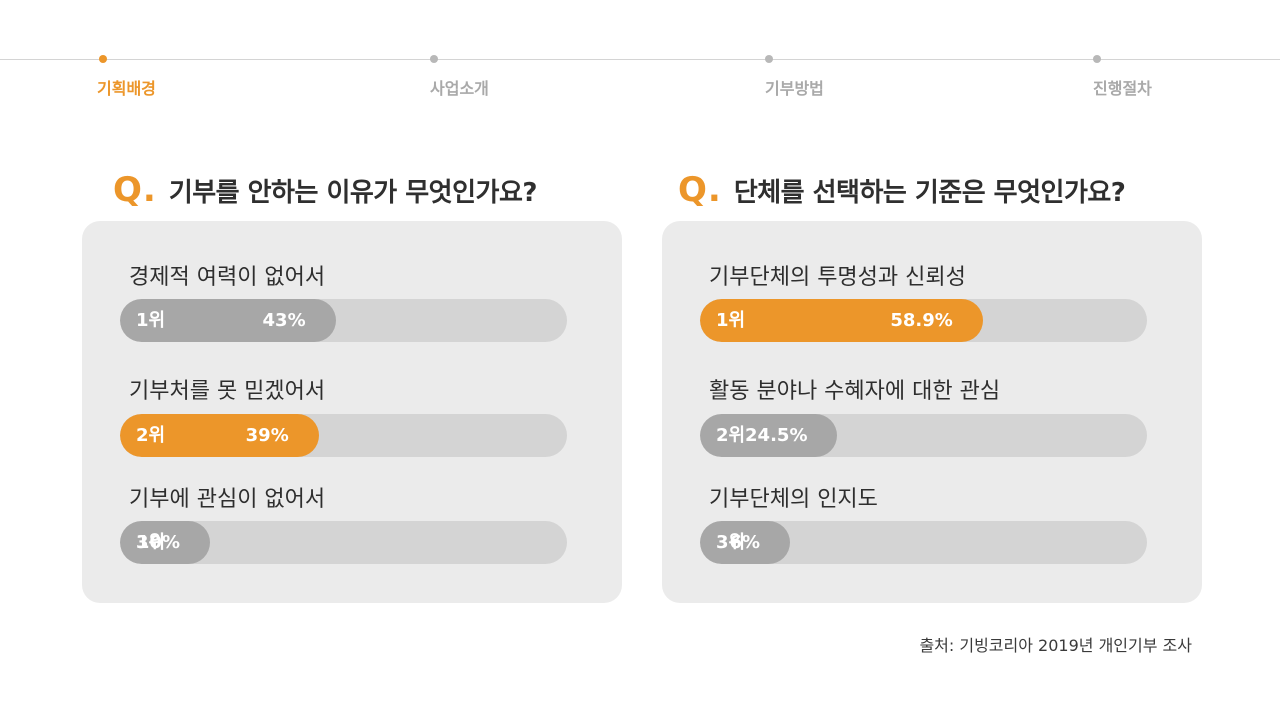  What do you see at coordinates (228, 320) in the screenshot?
I see `bar-fill: 1위 43%` at bounding box center [228, 320].